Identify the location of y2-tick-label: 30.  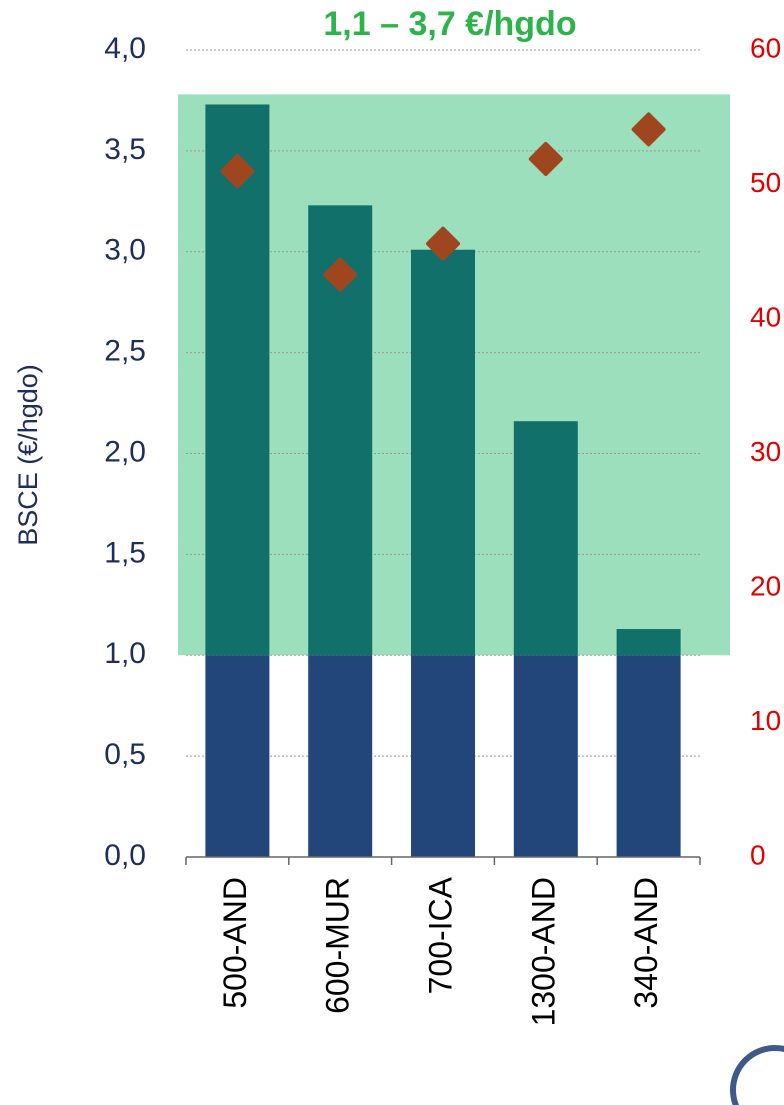
(765, 451).